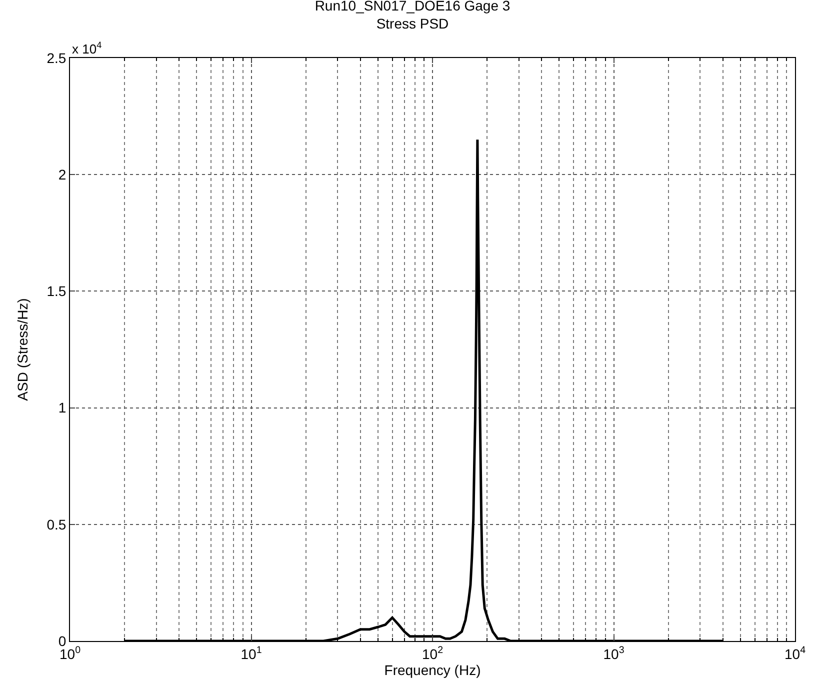  I want to click on y-tick-label: 1.5, so click(56, 291).